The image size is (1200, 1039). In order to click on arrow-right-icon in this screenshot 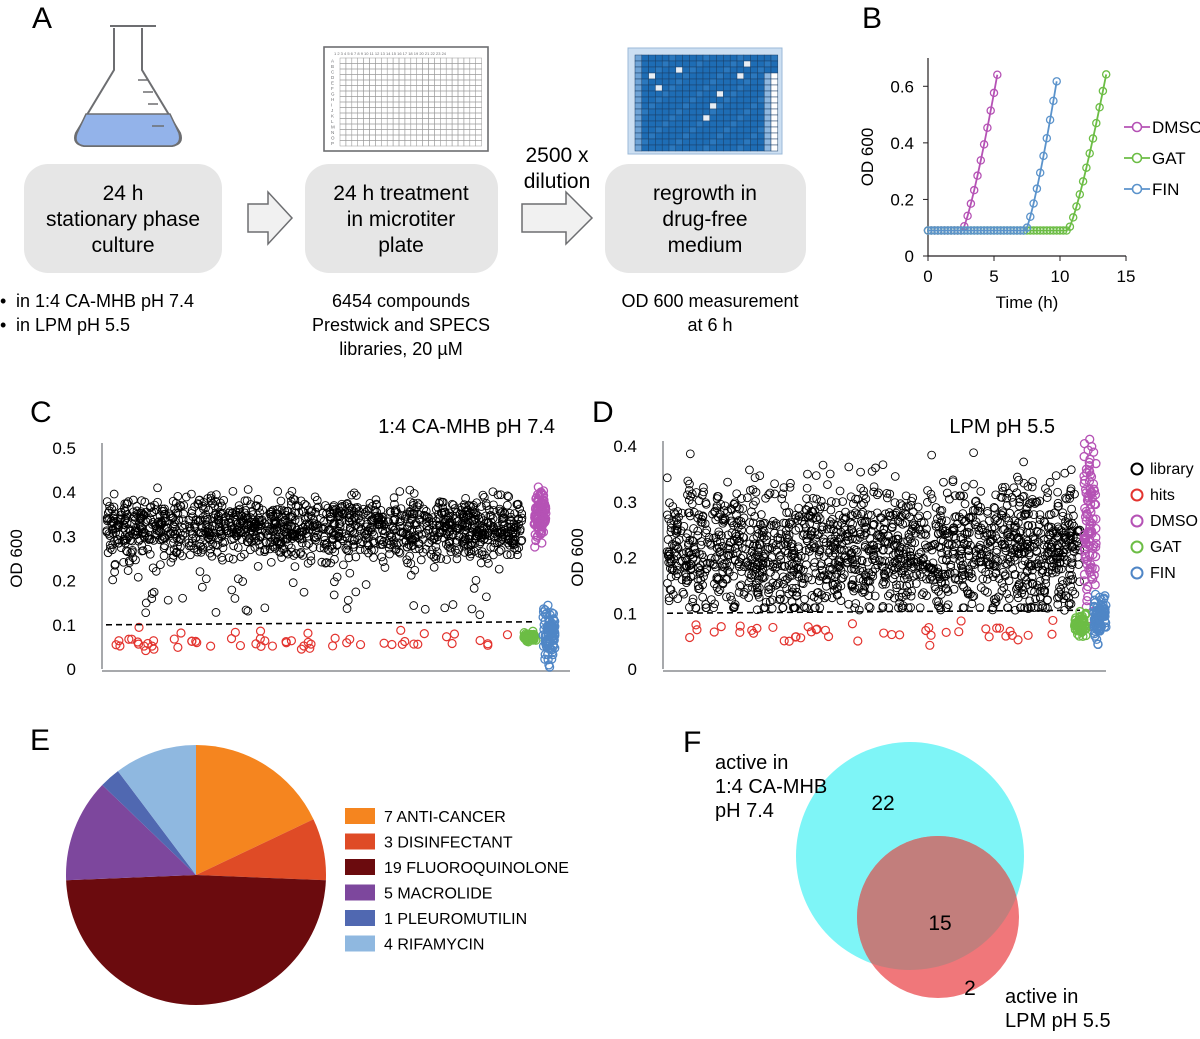, I will do `click(557, 218)`.